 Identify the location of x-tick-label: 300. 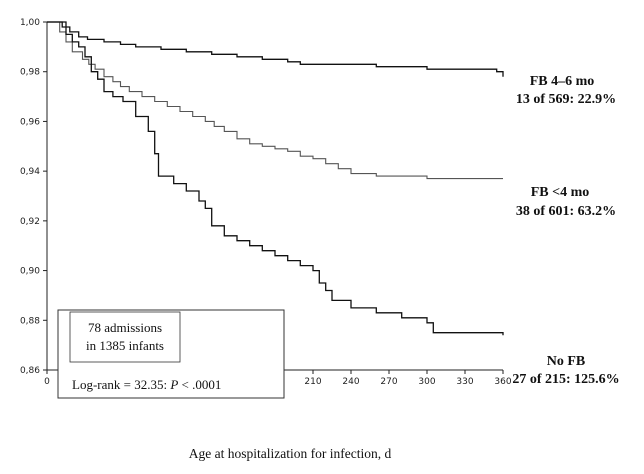
(426, 382).